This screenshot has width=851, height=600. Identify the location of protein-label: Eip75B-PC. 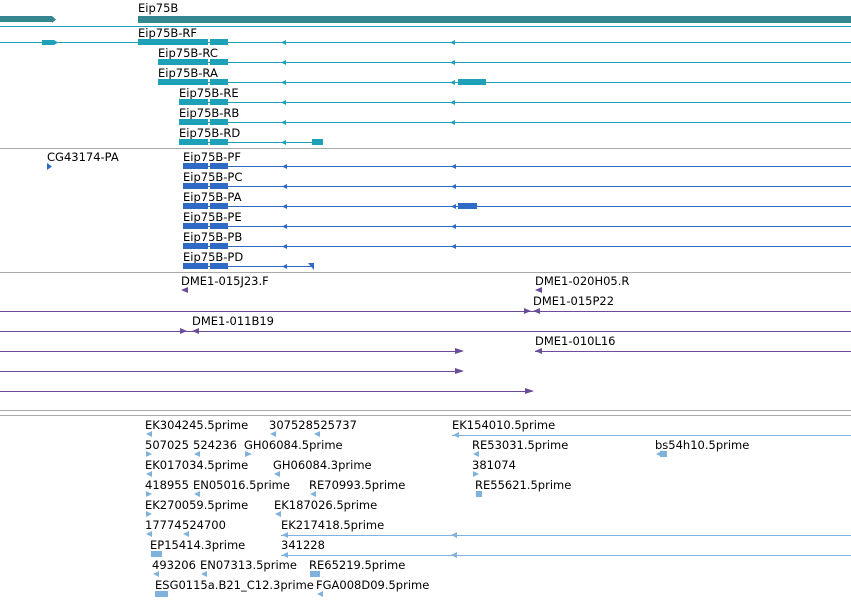
(213, 177).